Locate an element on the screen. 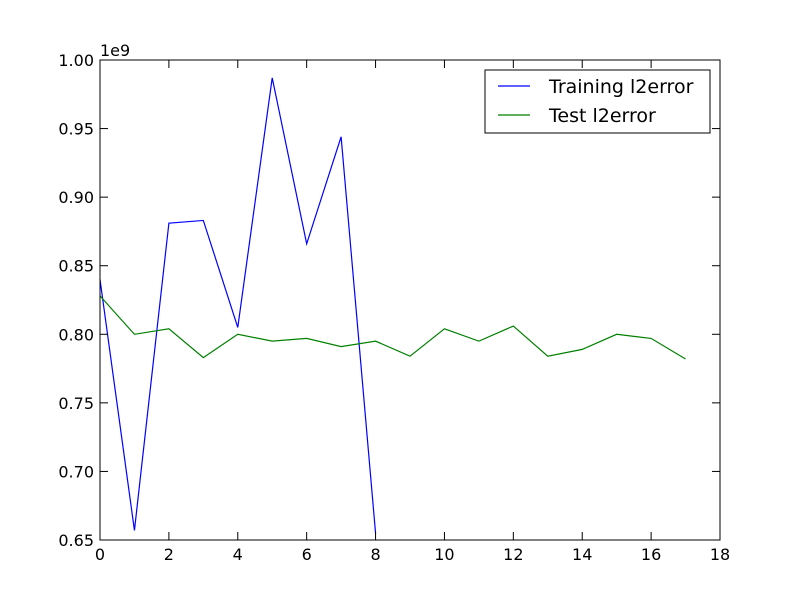 Image resolution: width=800 pixels, height=604 pixels. x-tick-label: 10 is located at coordinates (444, 554).